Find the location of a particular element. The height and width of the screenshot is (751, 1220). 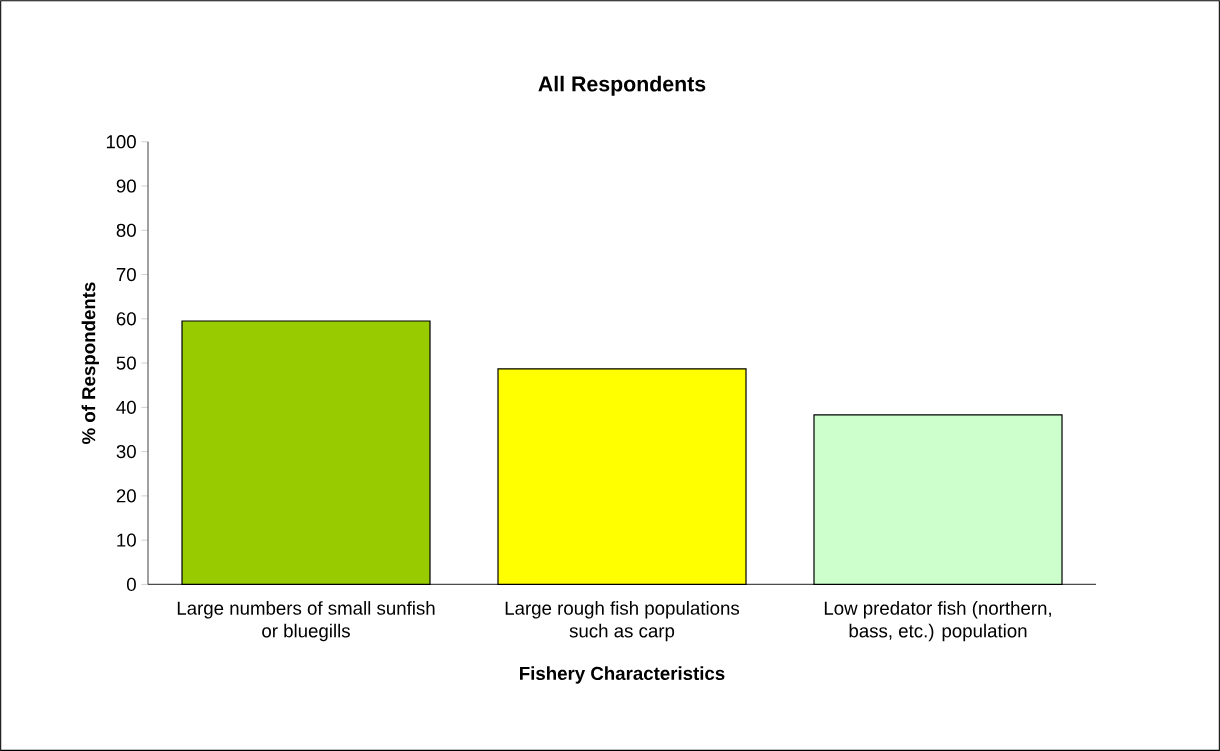

x-tick-label: Low predator fish (northern, bass, etc.) population is located at coordinates (937, 621).